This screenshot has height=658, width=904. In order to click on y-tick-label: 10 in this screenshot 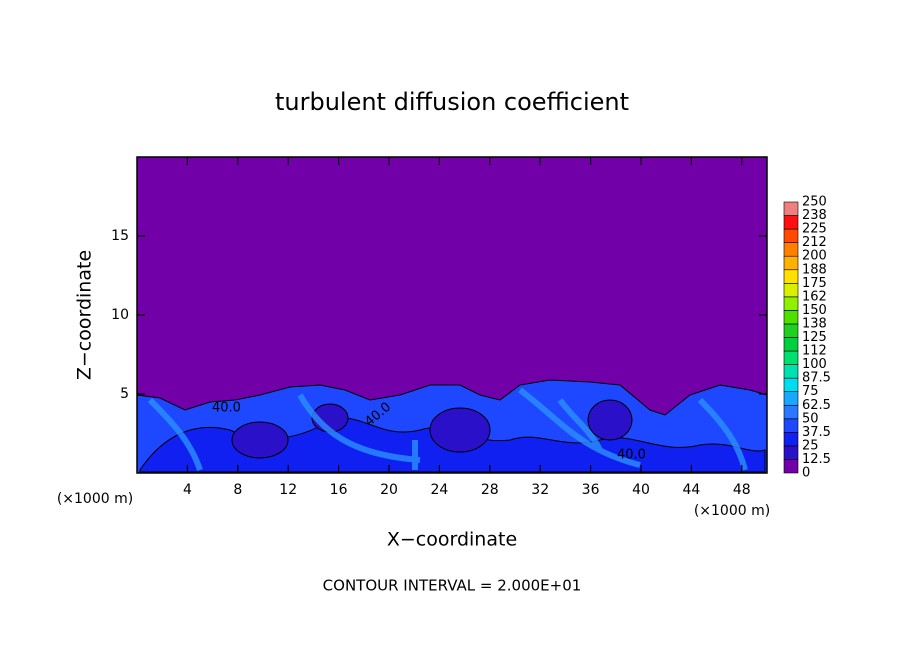, I will do `click(120, 315)`.